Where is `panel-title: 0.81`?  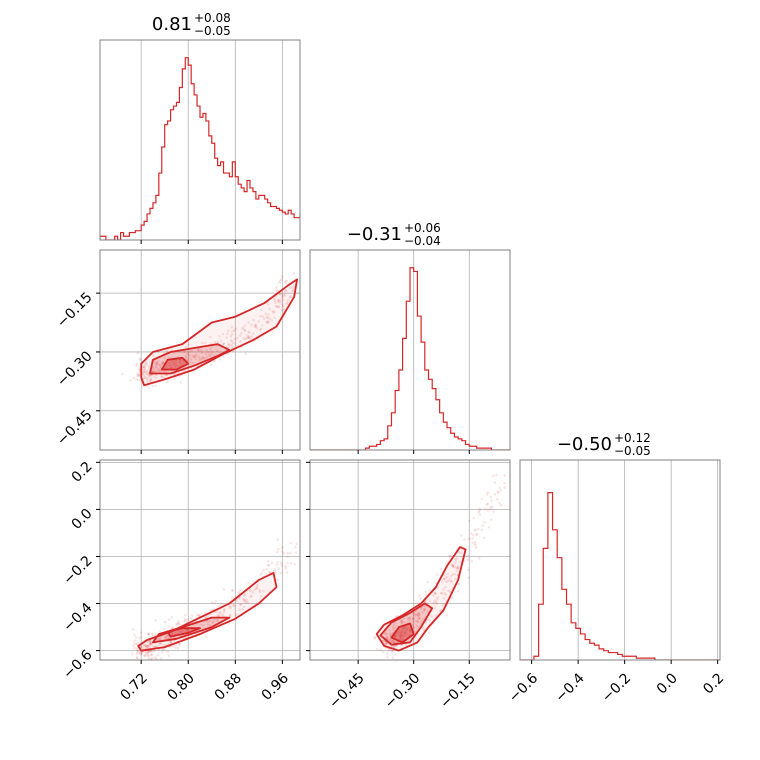 panel-title: 0.81 is located at coordinates (172, 24).